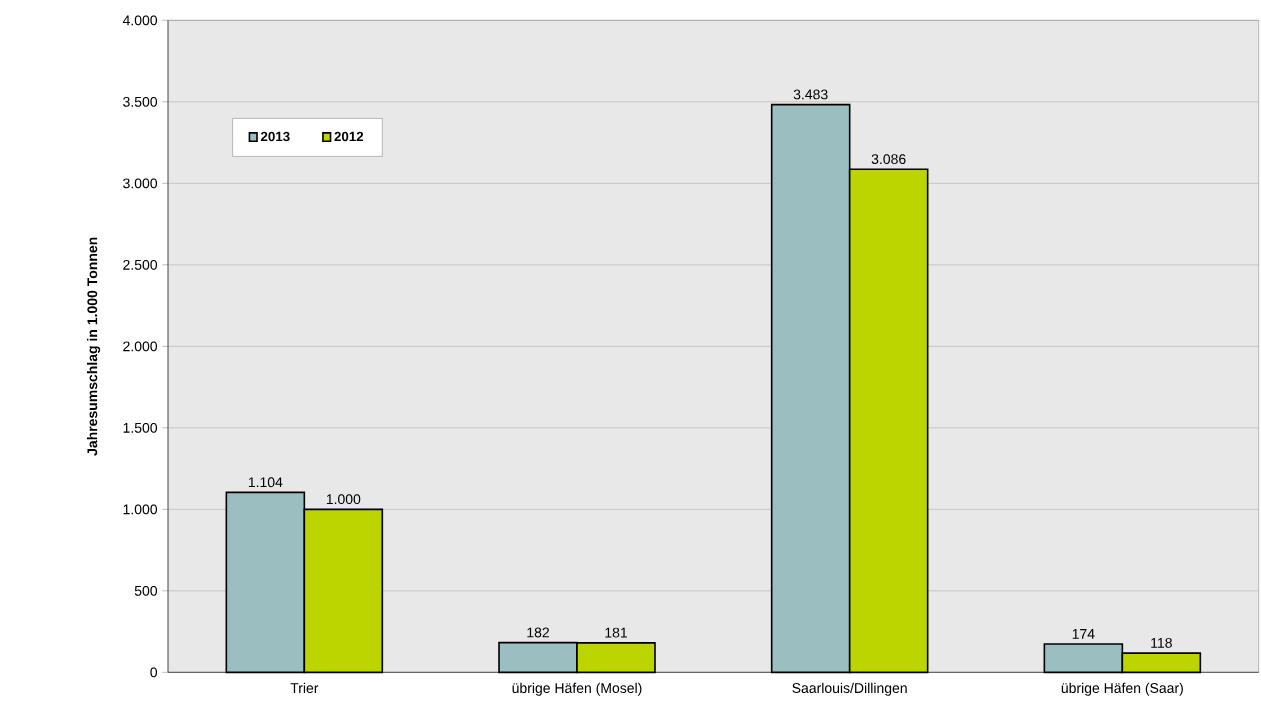 The image size is (1261, 711). I want to click on data-label: 3.483, so click(810, 94).